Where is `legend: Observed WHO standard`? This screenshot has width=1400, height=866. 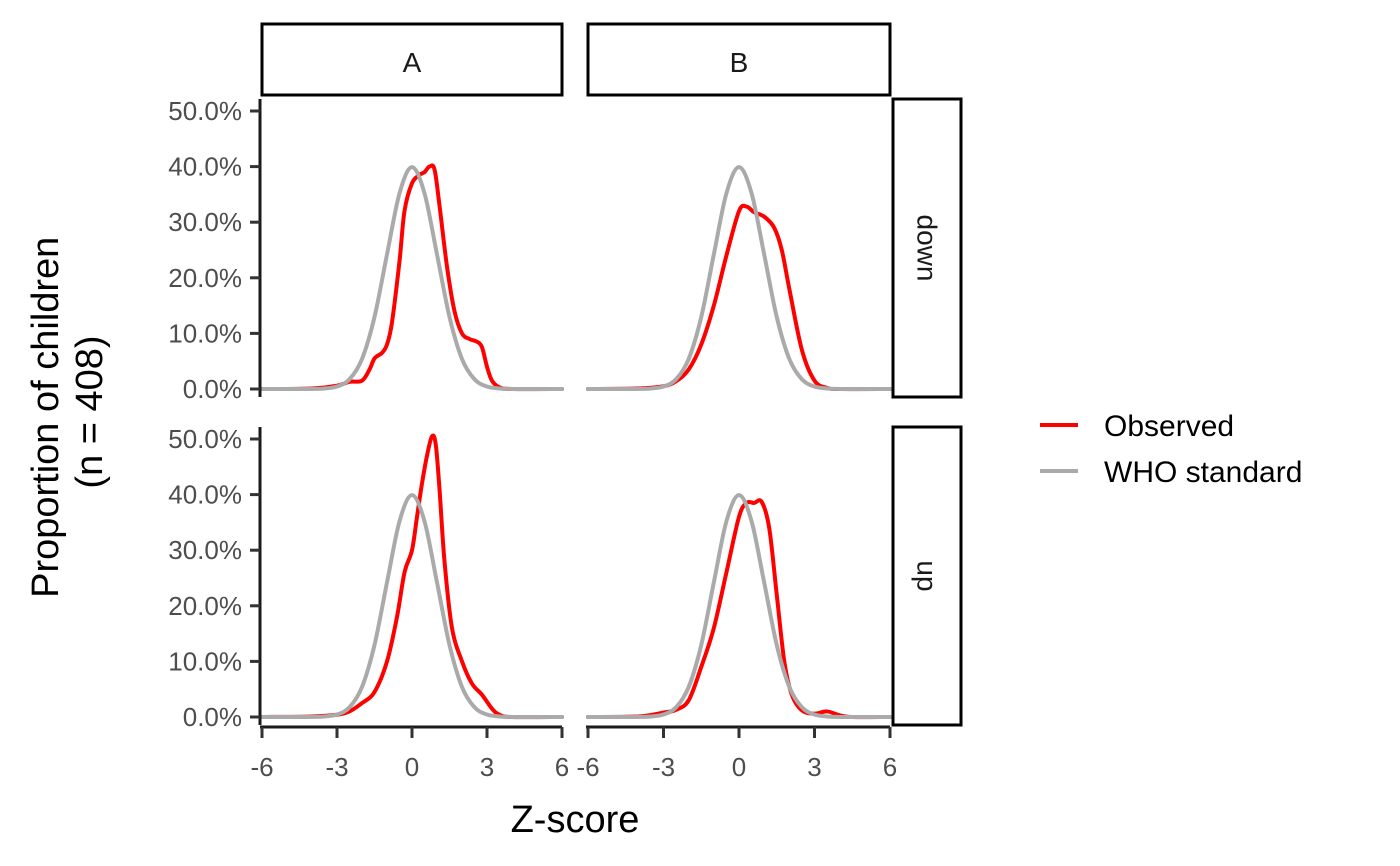
legend: Observed WHO standard is located at coordinates (1171, 449).